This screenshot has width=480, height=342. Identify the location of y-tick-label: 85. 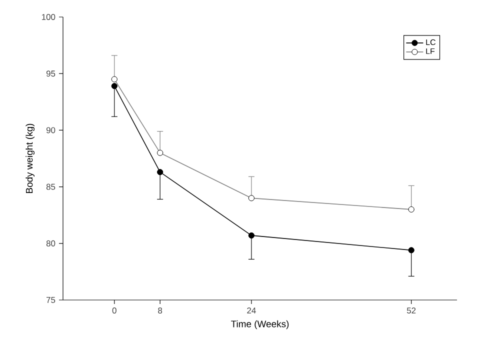
(51, 187).